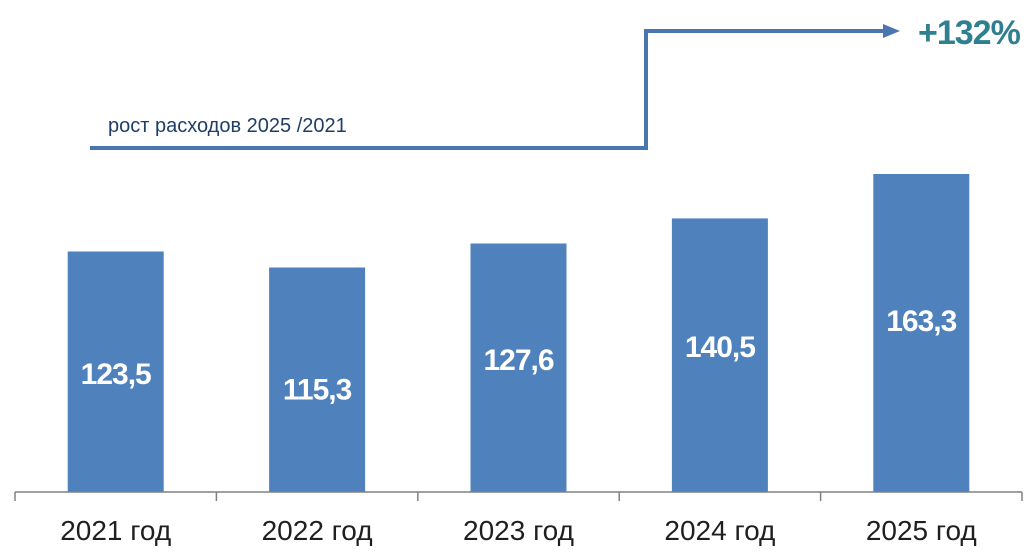 The image size is (1035, 555). What do you see at coordinates (720, 347) in the screenshot?
I see `bar-value-label: 140,5` at bounding box center [720, 347].